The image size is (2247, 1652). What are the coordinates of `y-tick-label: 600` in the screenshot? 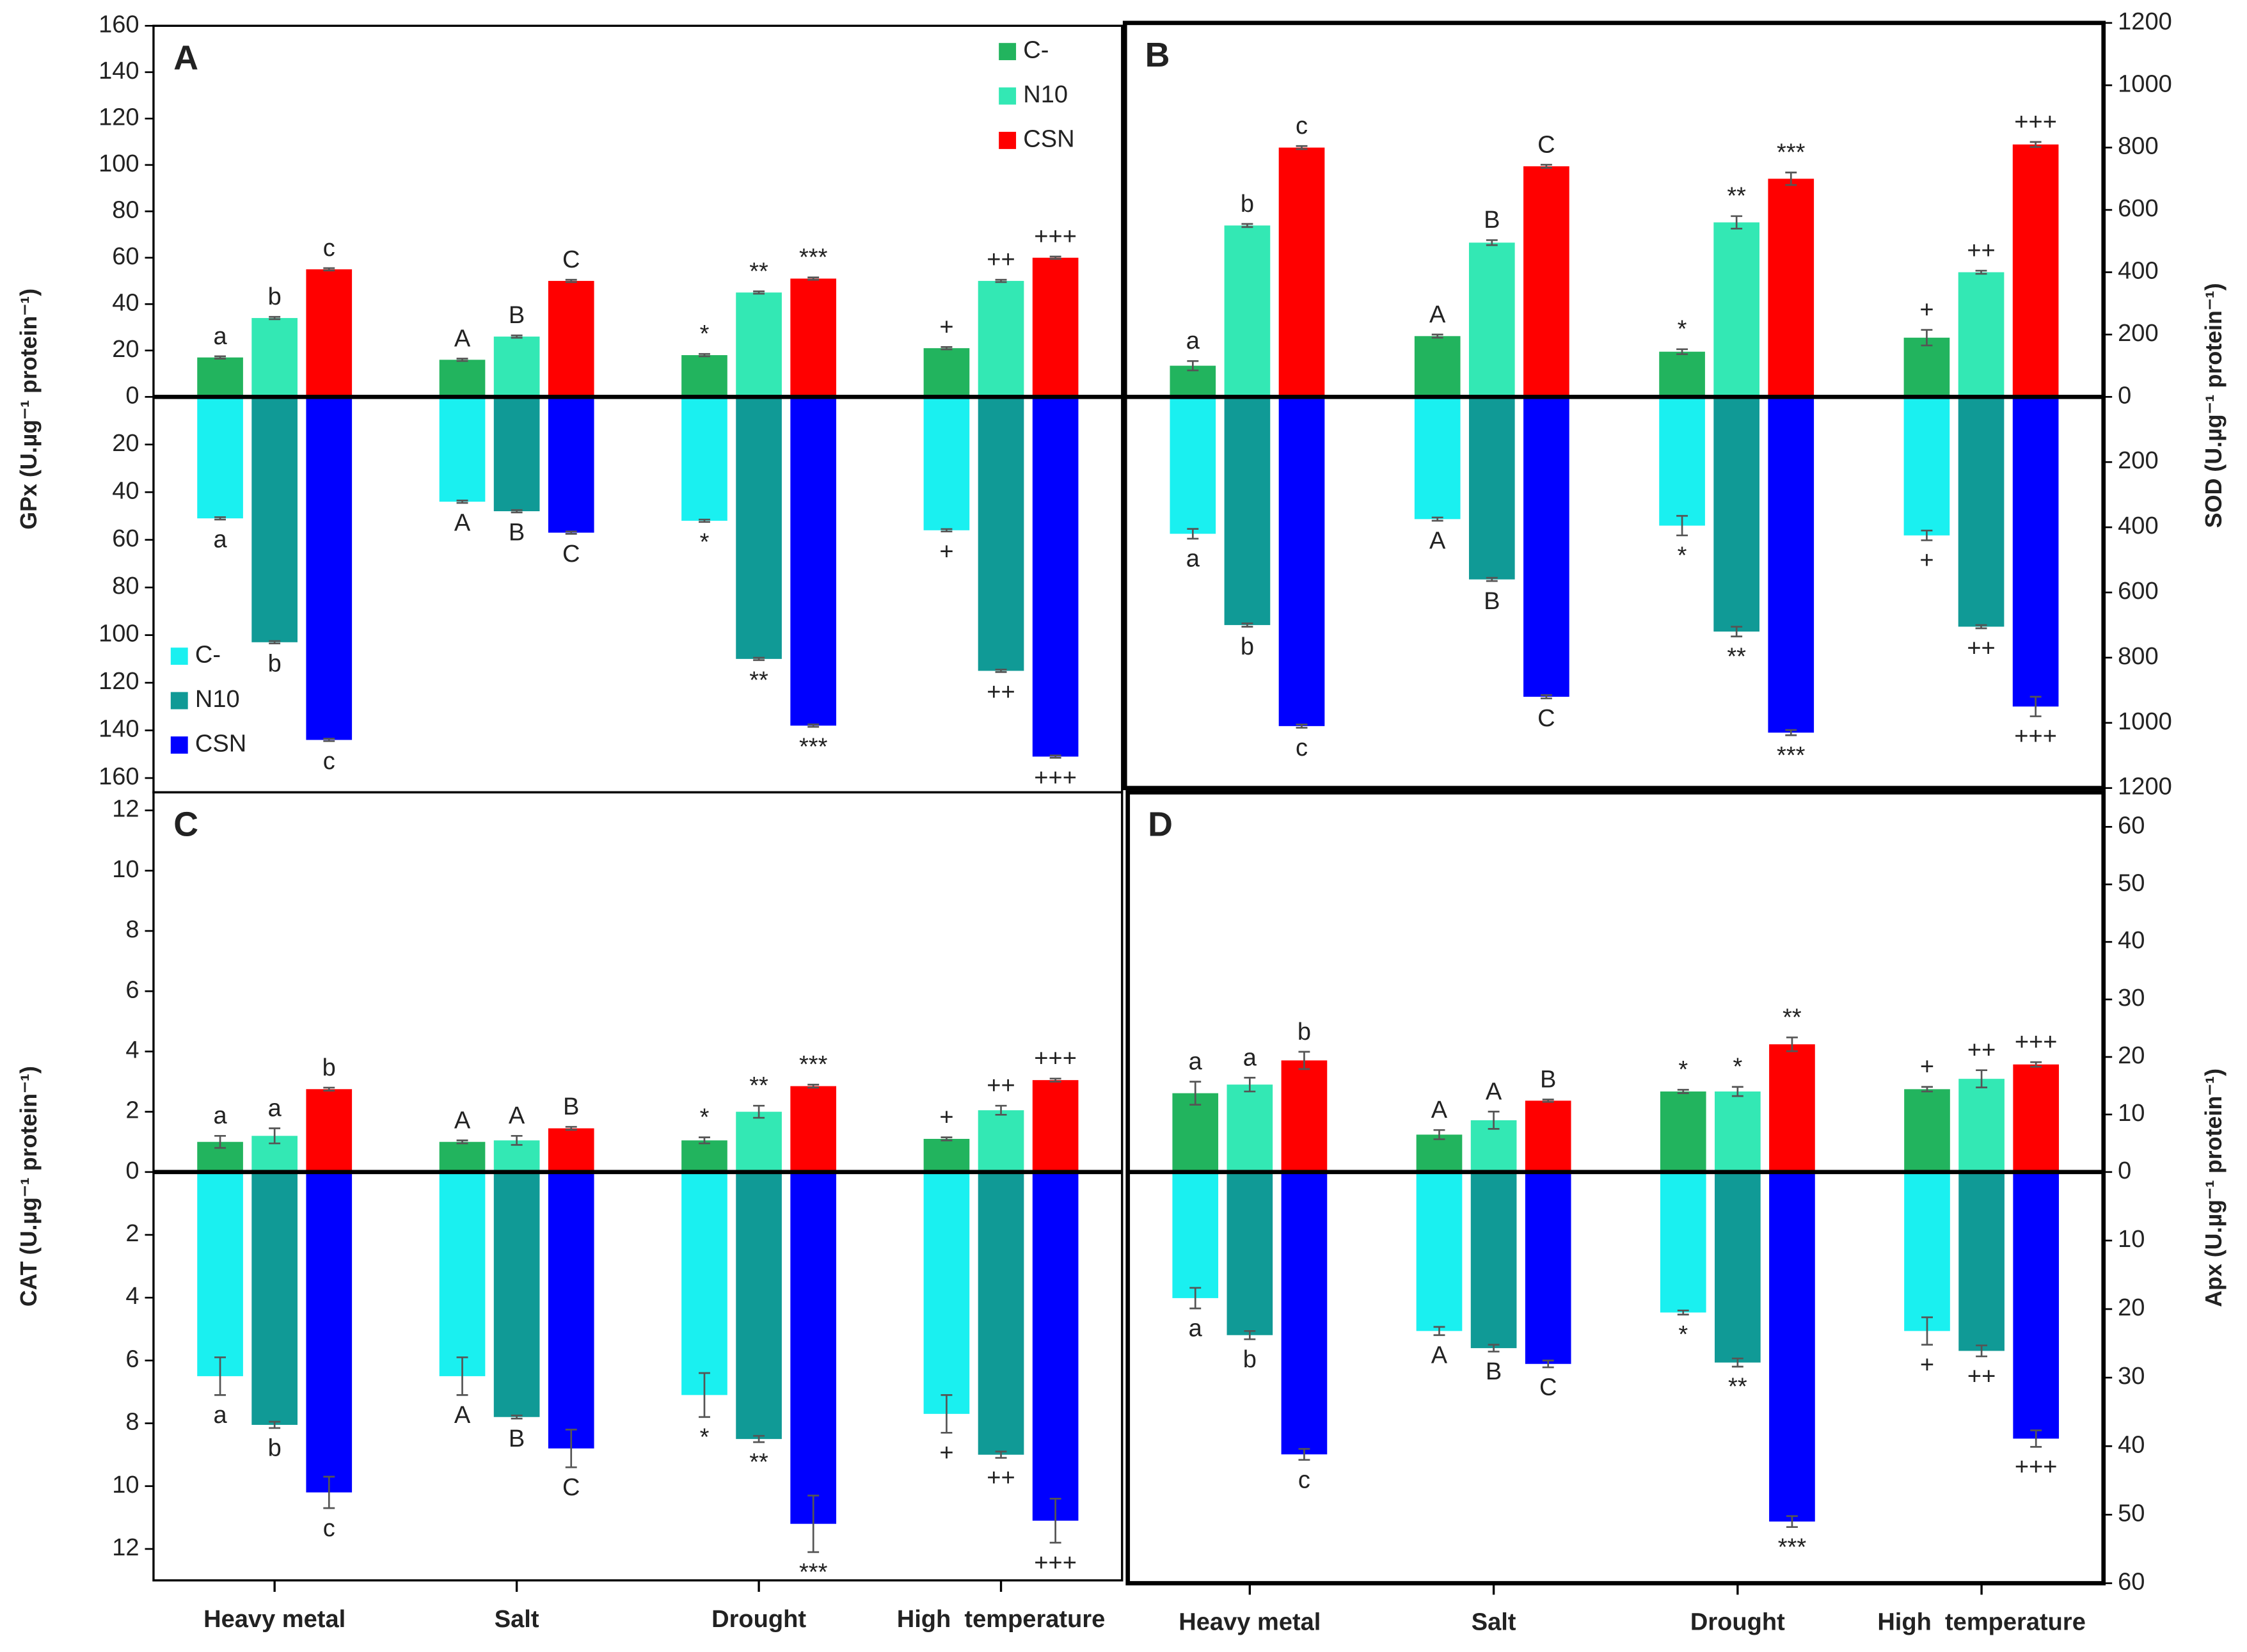 It's located at (2138, 208).